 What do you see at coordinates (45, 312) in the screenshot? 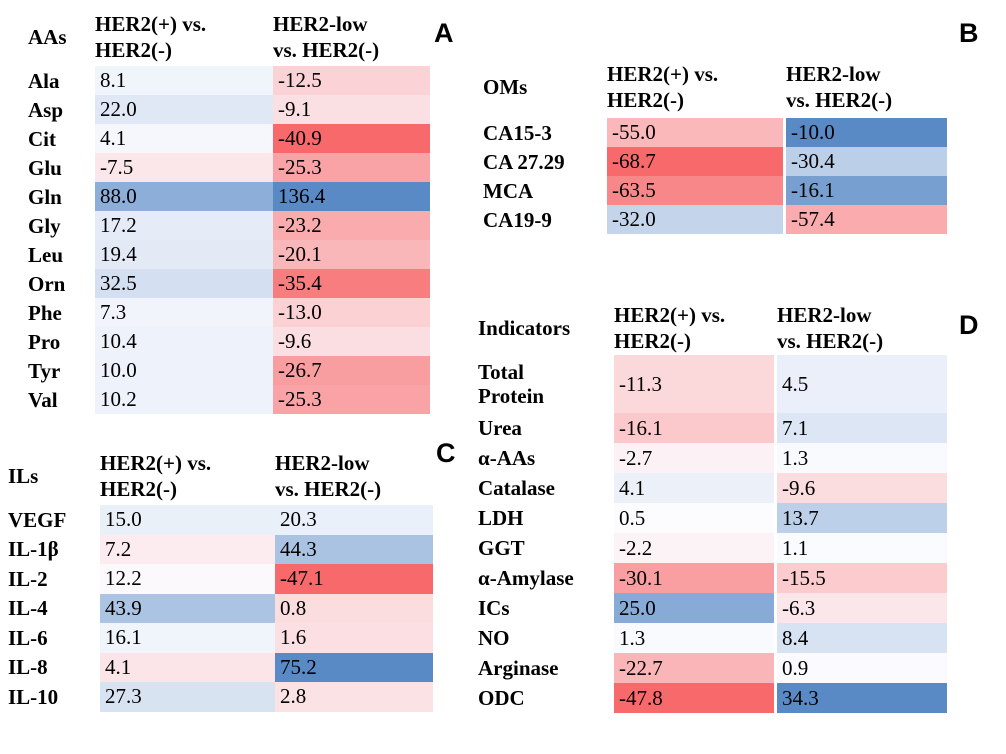
I see `row-label-text: Phe` at bounding box center [45, 312].